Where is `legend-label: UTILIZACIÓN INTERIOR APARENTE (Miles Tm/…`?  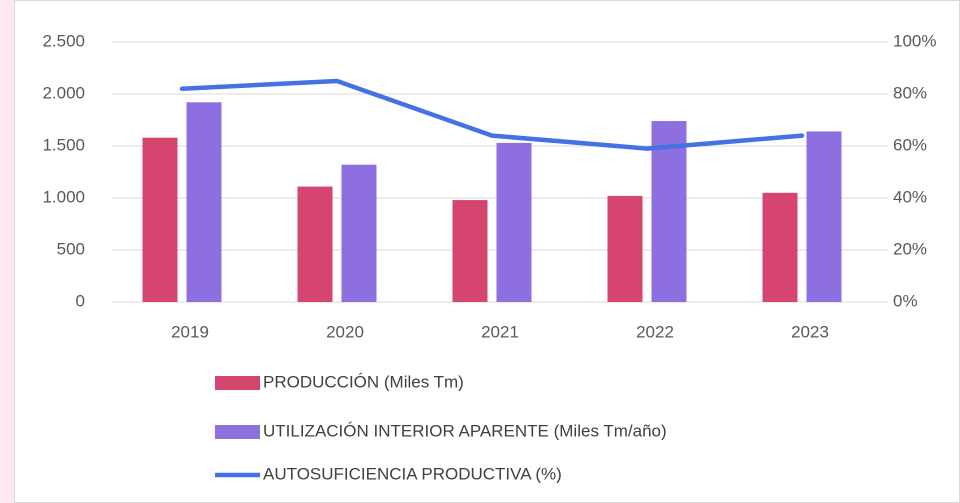
legend-label: UTILIZACIÓN INTERIOR APARENTE (Miles Tm/… is located at coordinates (465, 430).